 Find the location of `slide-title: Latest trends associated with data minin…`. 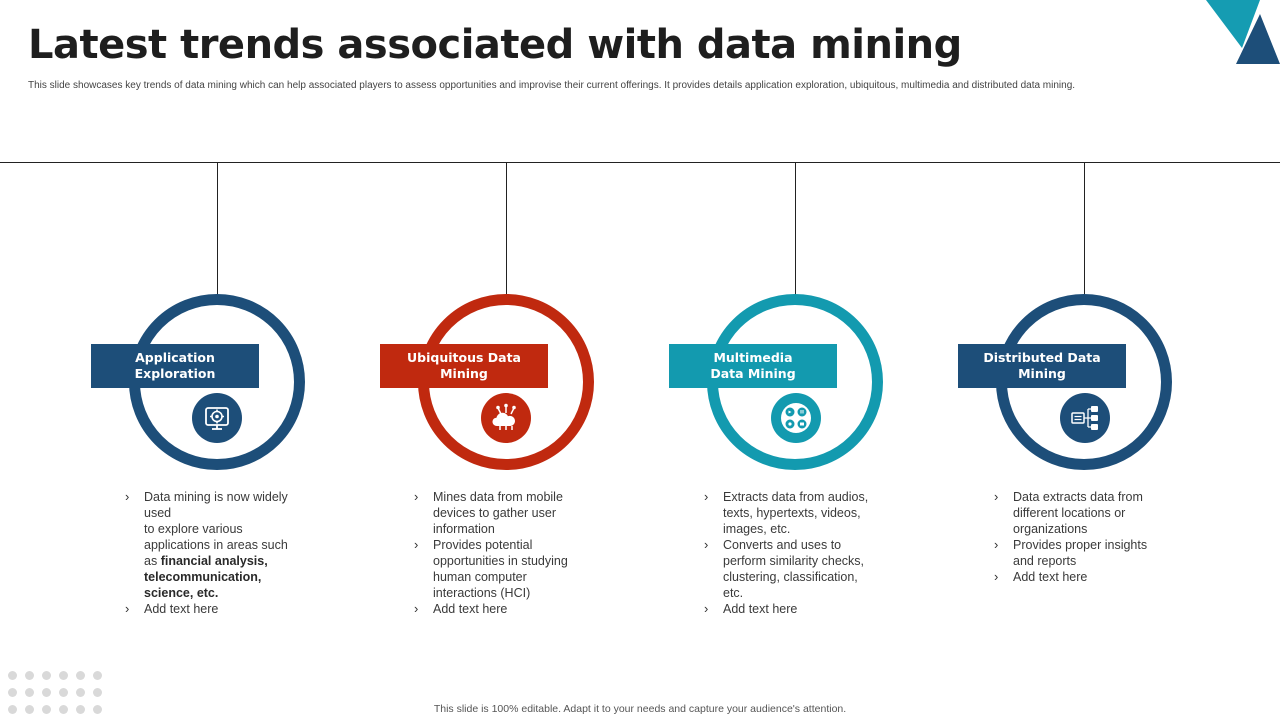

slide-title: Latest trends associated with data minin… is located at coordinates (495, 45).